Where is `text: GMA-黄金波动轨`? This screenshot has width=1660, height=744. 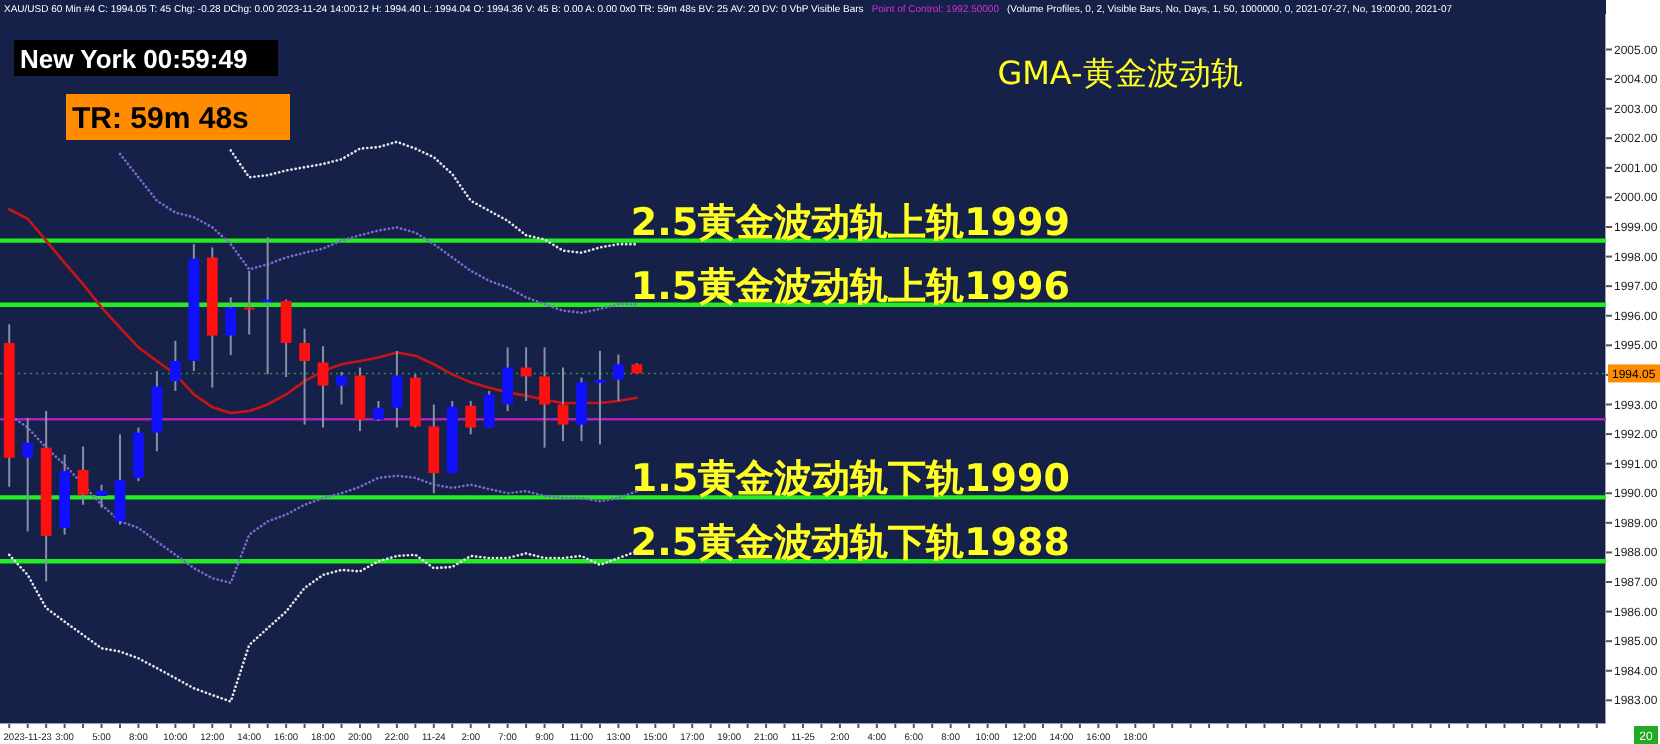
text: GMA-黄金波动轨 is located at coordinates (1120, 73).